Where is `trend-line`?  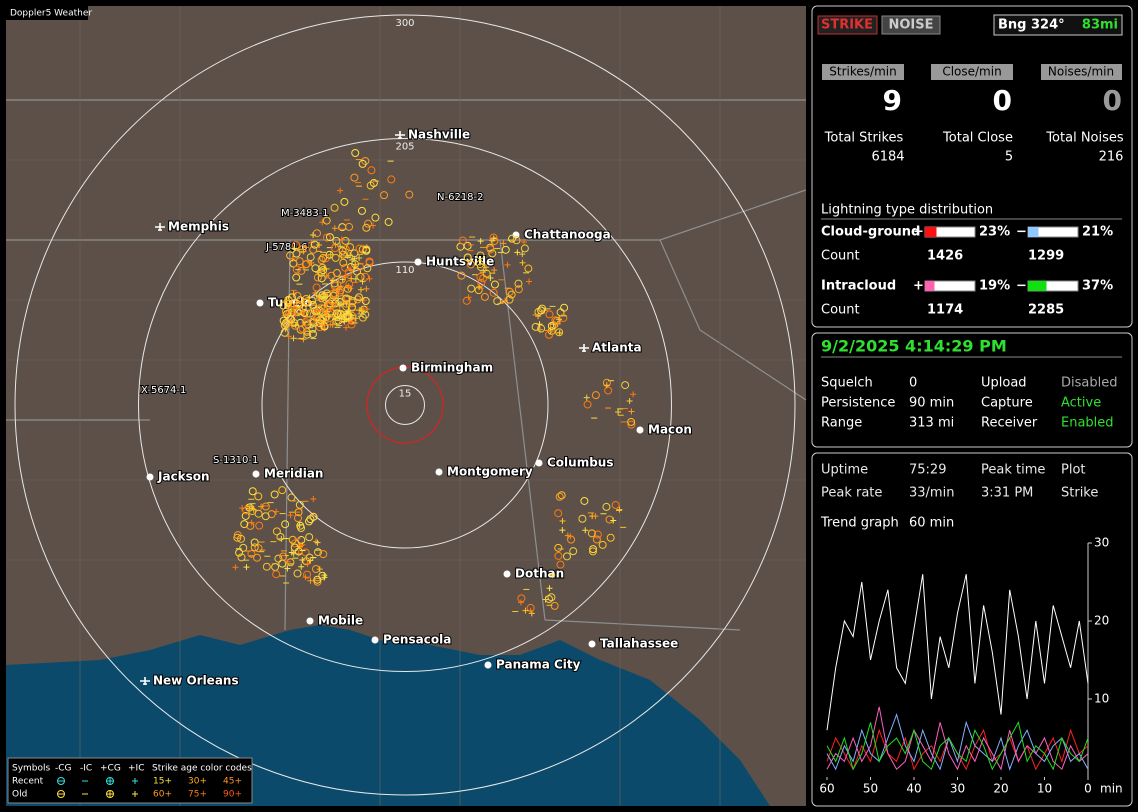
trend-line is located at coordinates (957, 652).